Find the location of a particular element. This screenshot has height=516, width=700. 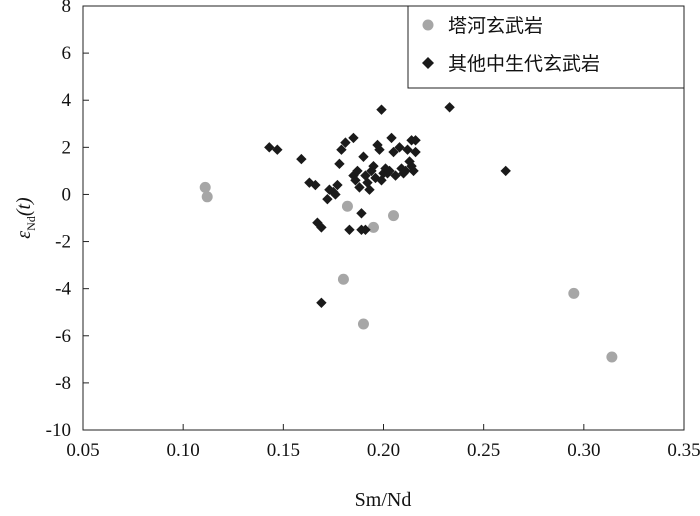

y-tick-label: -10 is located at coordinates (58, 430).